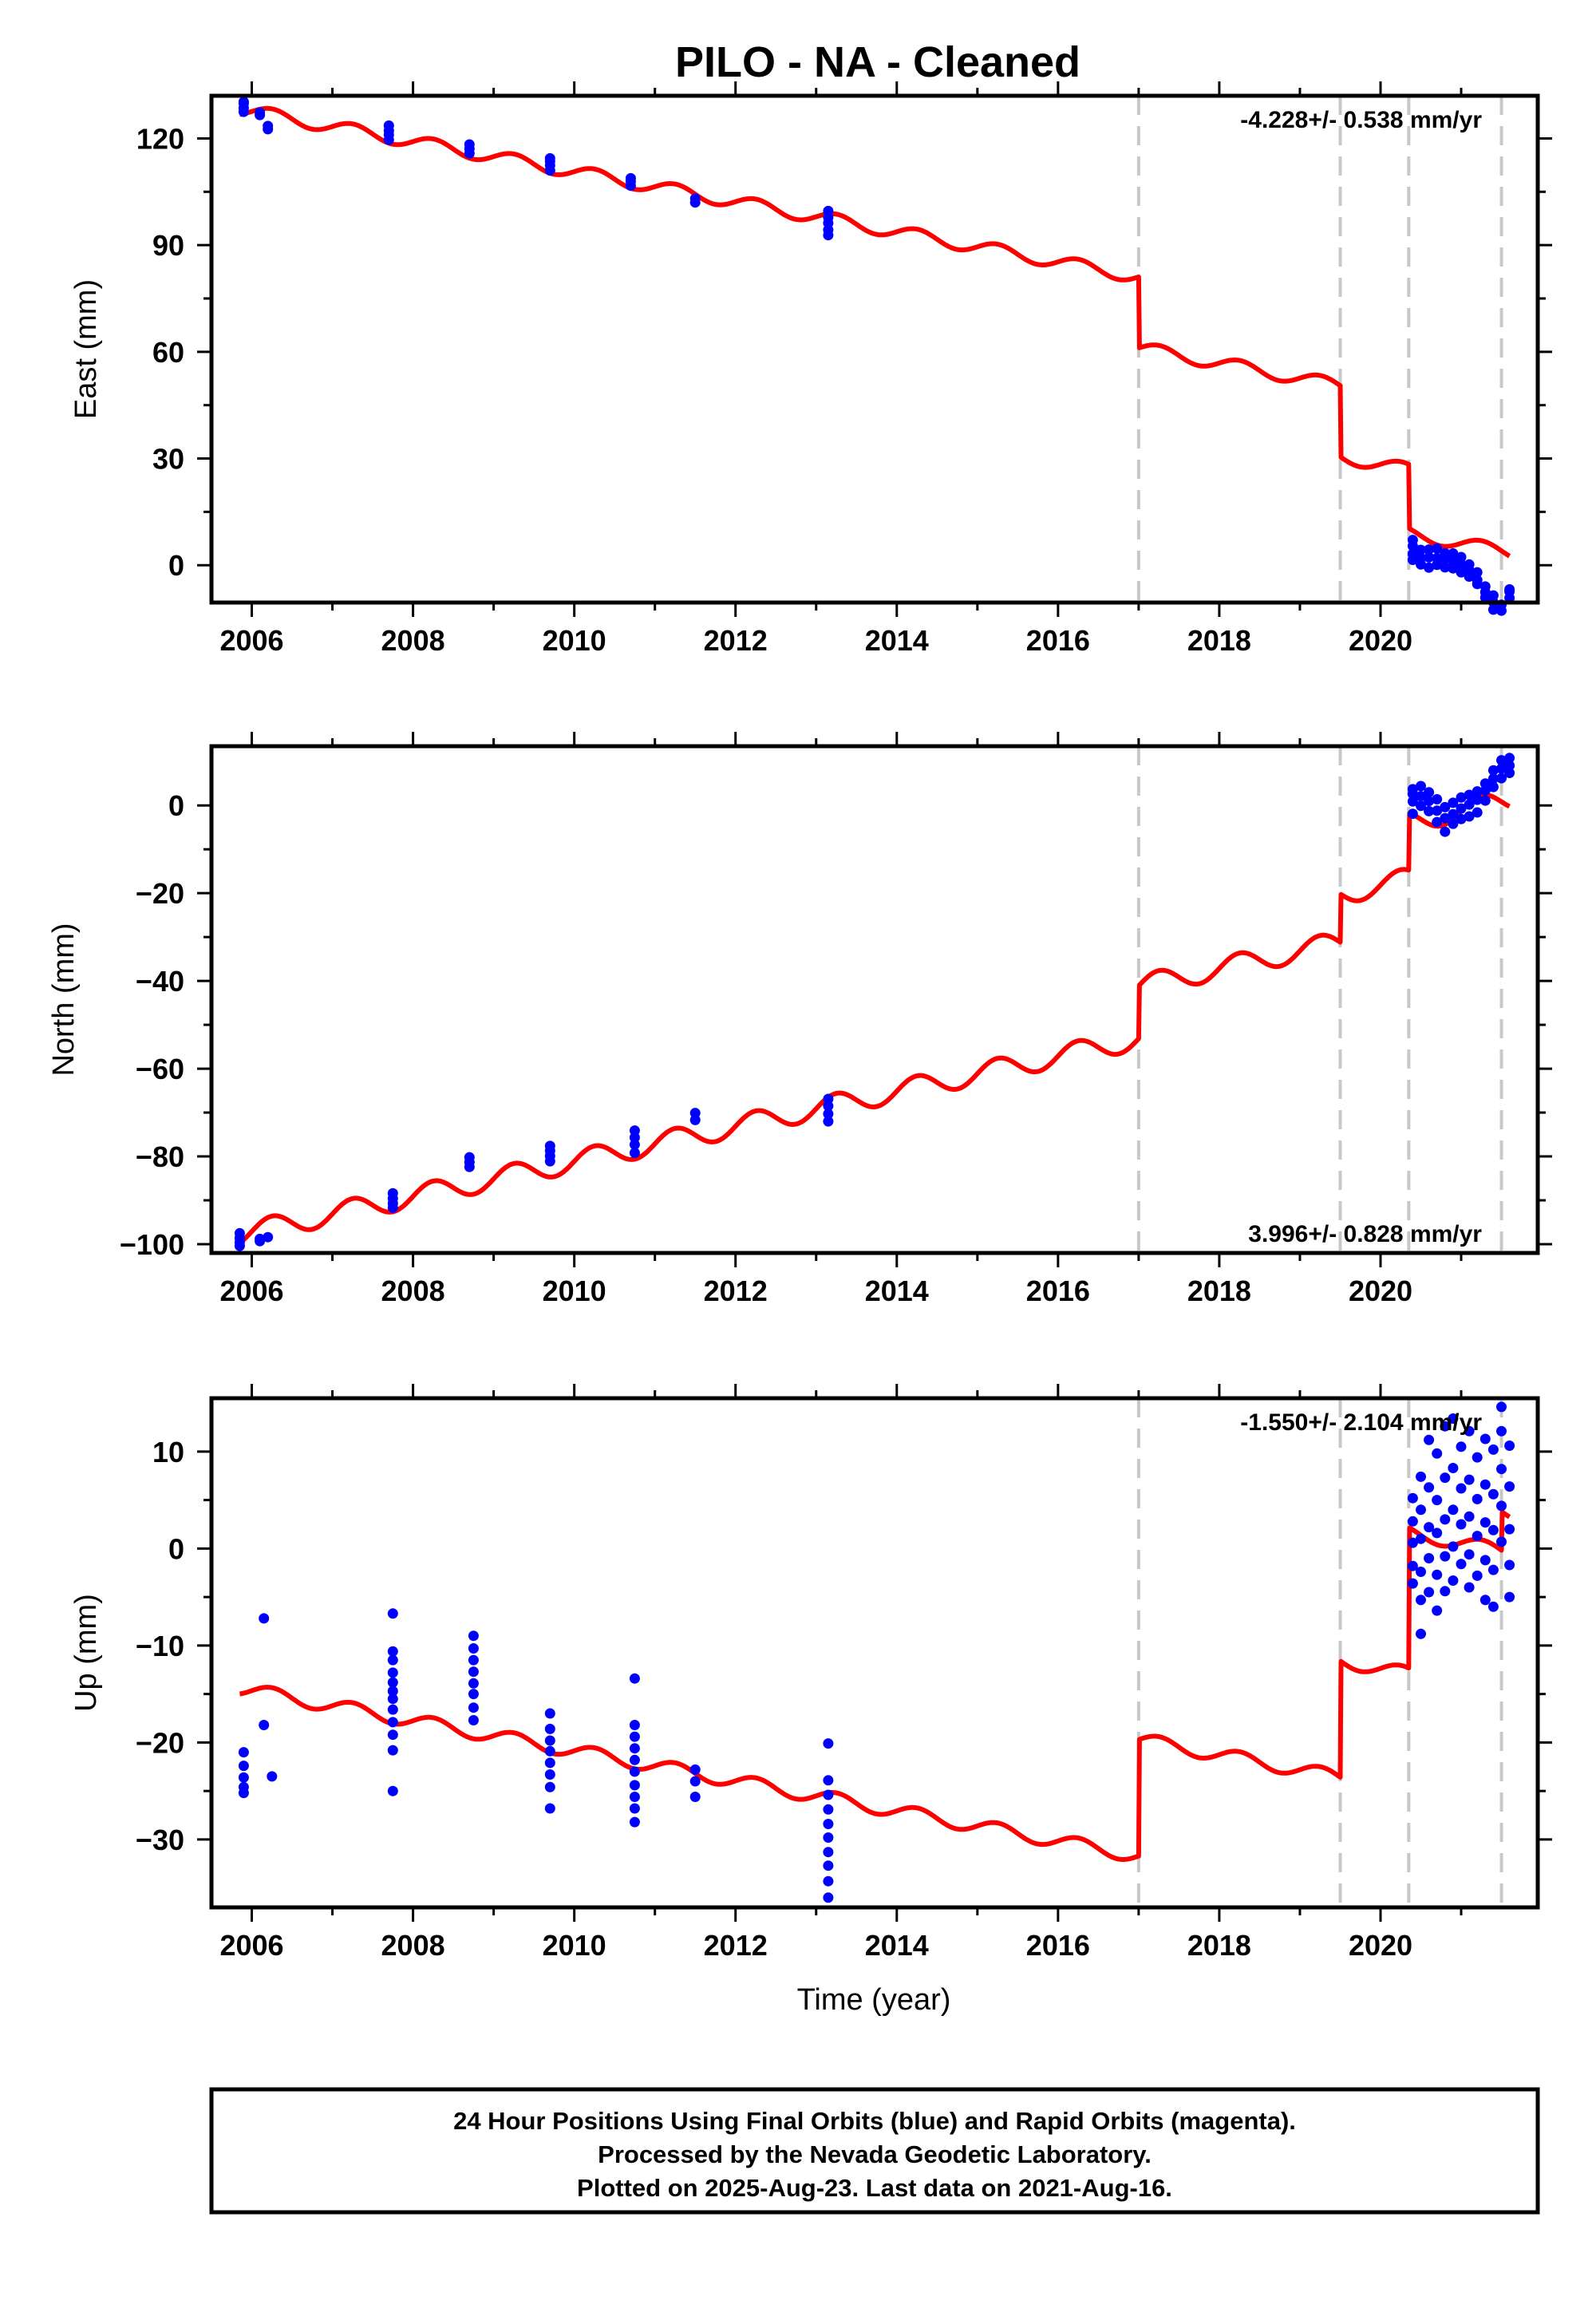 Image resolution: width=1596 pixels, height=2316 pixels. Describe the element at coordinates (736, 1945) in the screenshot. I see `up-x-tick-label: 2012` at that location.